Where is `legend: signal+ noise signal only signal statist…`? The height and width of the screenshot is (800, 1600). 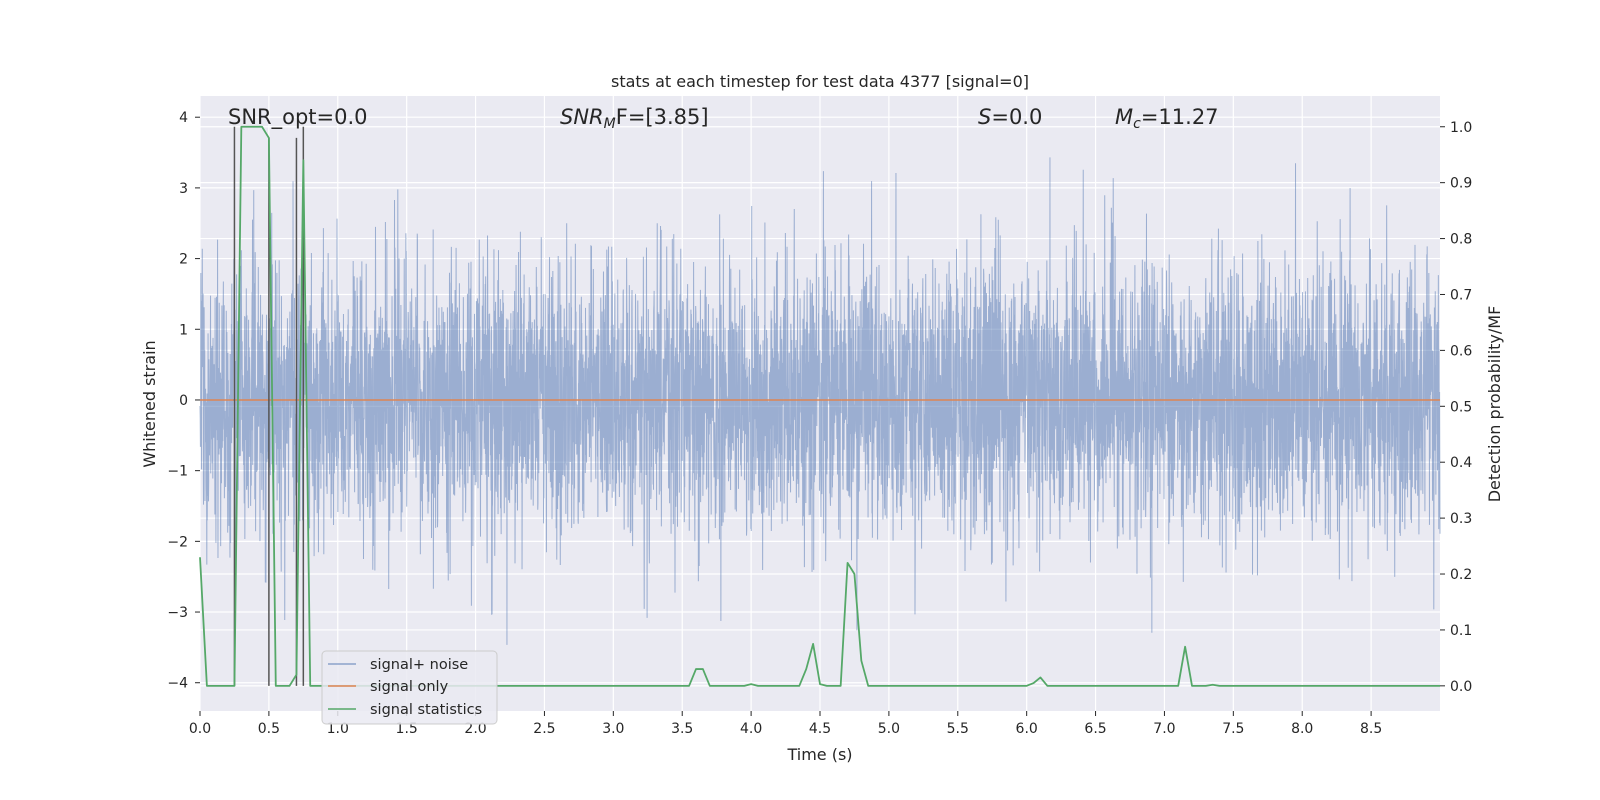
legend: signal+ noise signal only signal statist… is located at coordinates (409, 687).